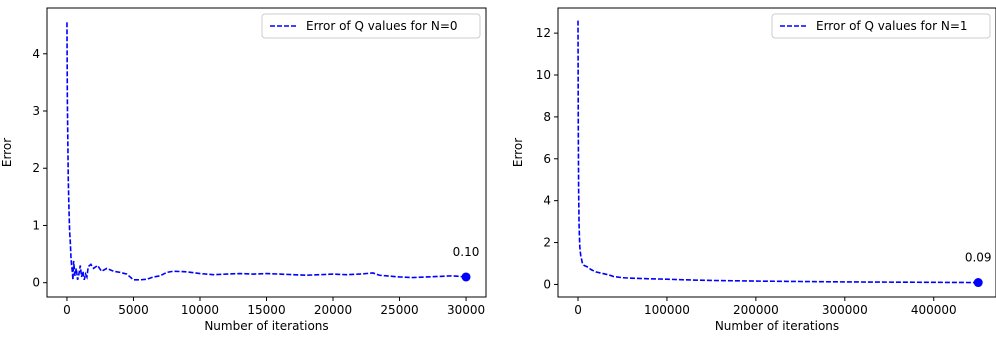 This screenshot has height=341, width=996. Describe the element at coordinates (934, 310) in the screenshot. I see `chart-2-x-tick-label: 400000` at that location.